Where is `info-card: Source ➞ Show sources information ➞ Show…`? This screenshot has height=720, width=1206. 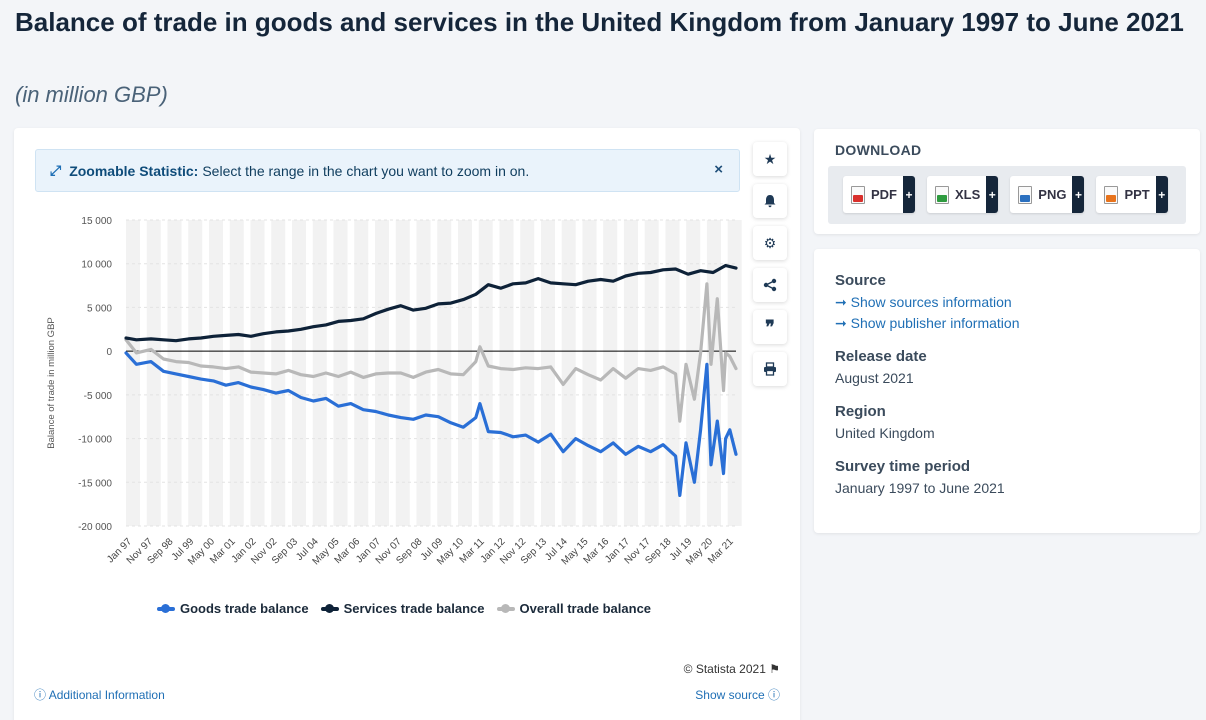 info-card: Source ➞ Show sources information ➞ Show… is located at coordinates (1007, 391).